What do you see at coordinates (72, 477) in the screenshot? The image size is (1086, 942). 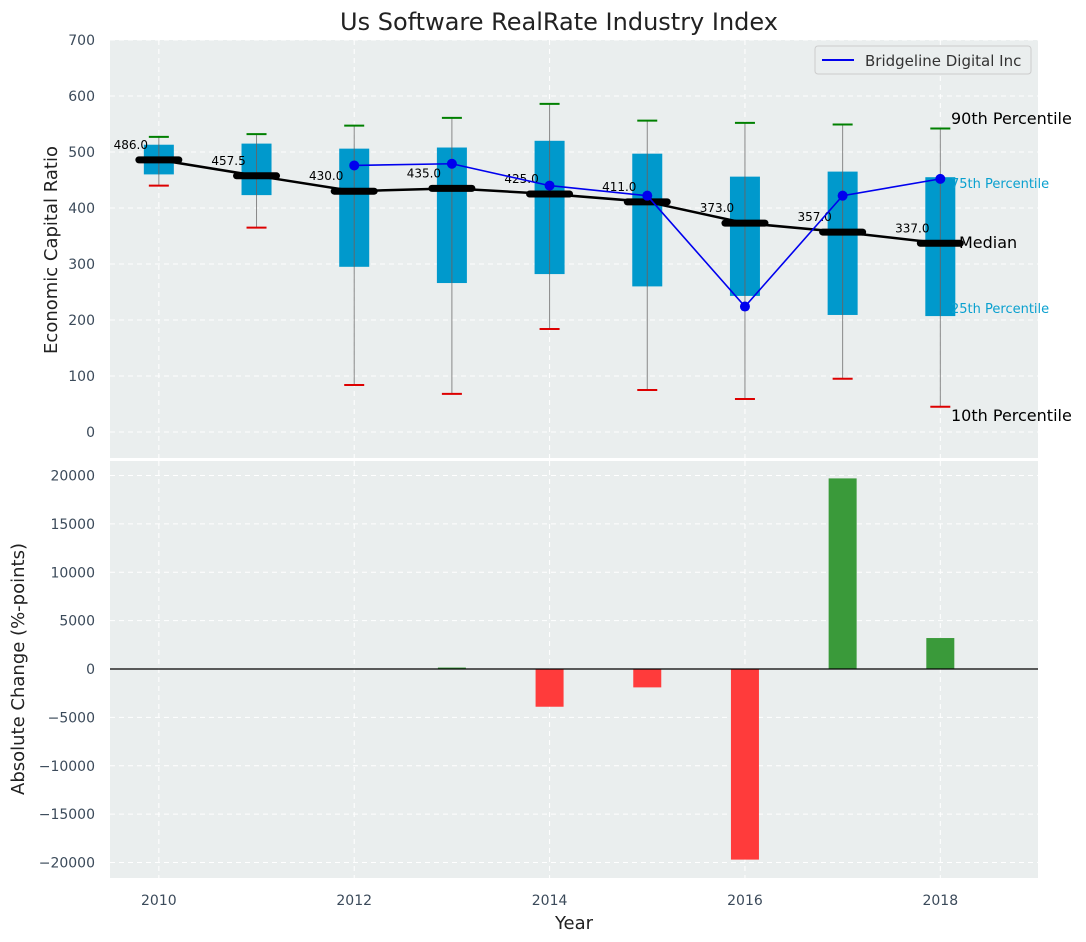 I see `bottom-y-tick: 20000` at bounding box center [72, 477].